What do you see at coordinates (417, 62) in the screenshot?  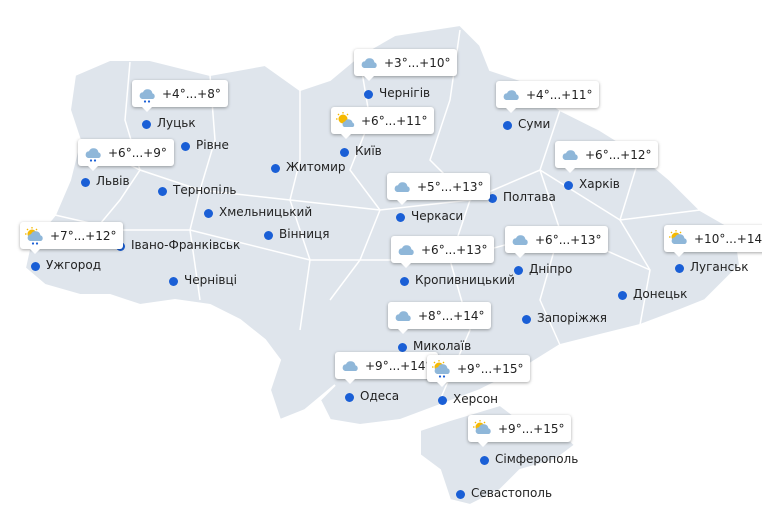 I see `forecast-text: +3°...+10°` at bounding box center [417, 62].